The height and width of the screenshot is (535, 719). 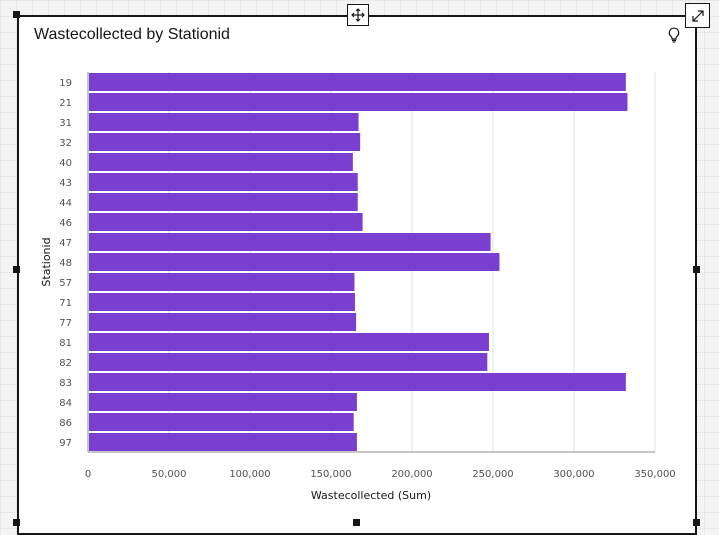 I want to click on y-tick-label: 43, so click(x=65, y=183).